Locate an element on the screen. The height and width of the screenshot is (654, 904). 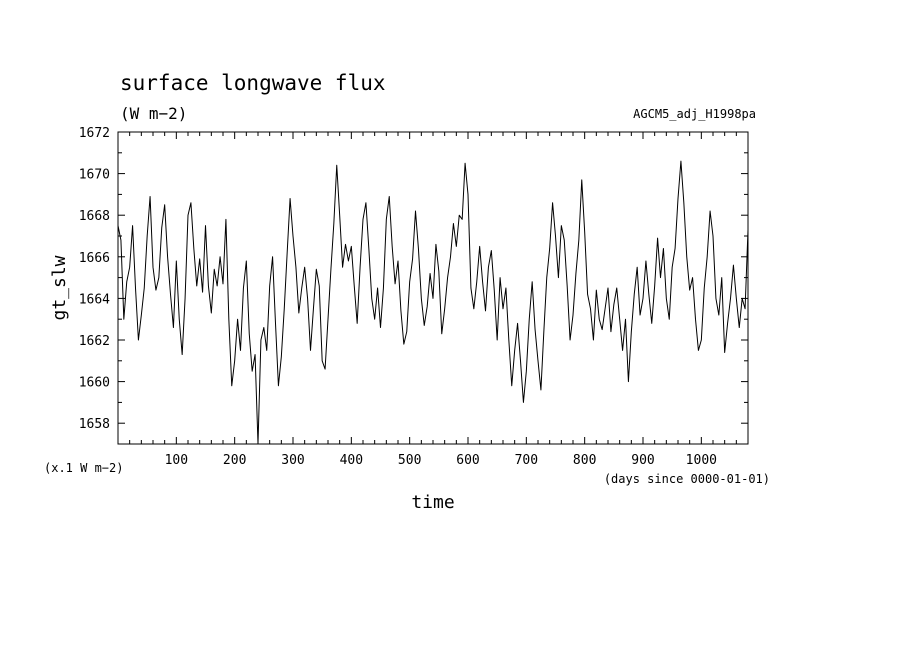
x-tick-label: 700 is located at coordinates (526, 460).